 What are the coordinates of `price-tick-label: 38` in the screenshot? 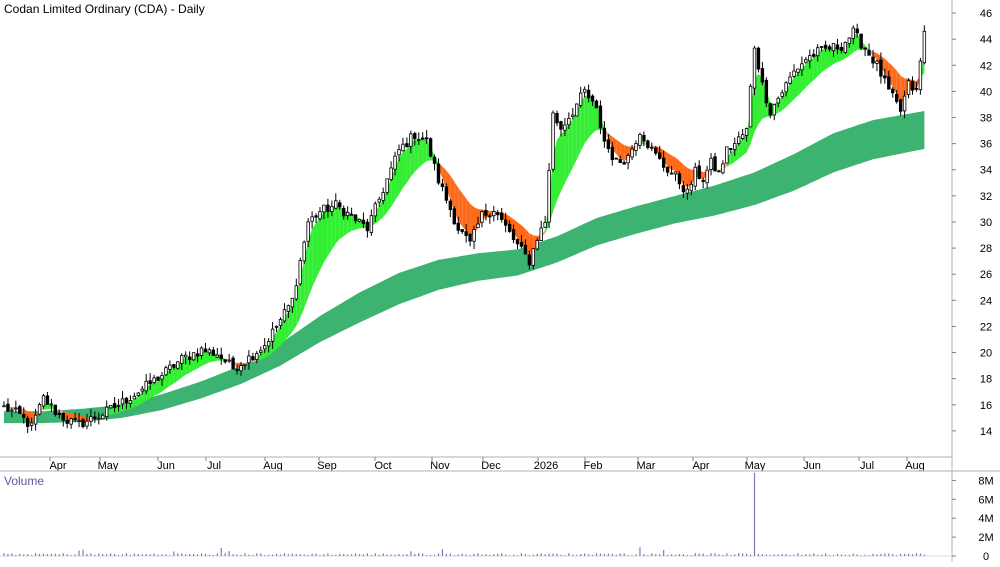 It's located at (986, 119).